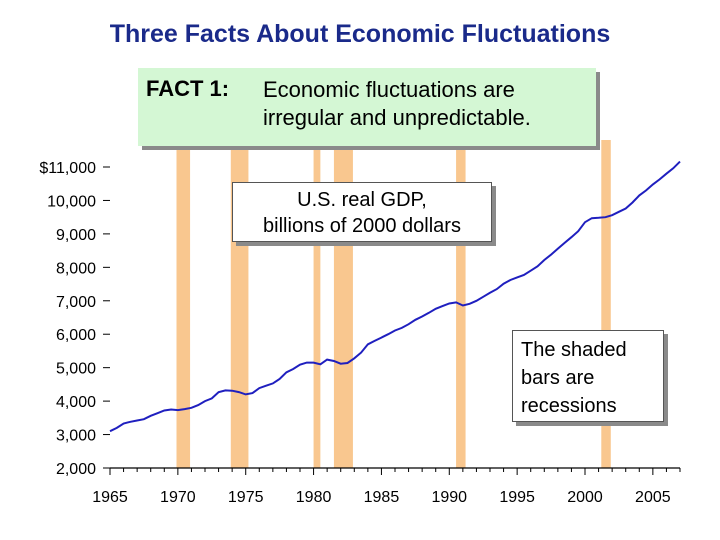  What do you see at coordinates (382, 497) in the screenshot?
I see `x-tick-label-1985: 1985` at bounding box center [382, 497].